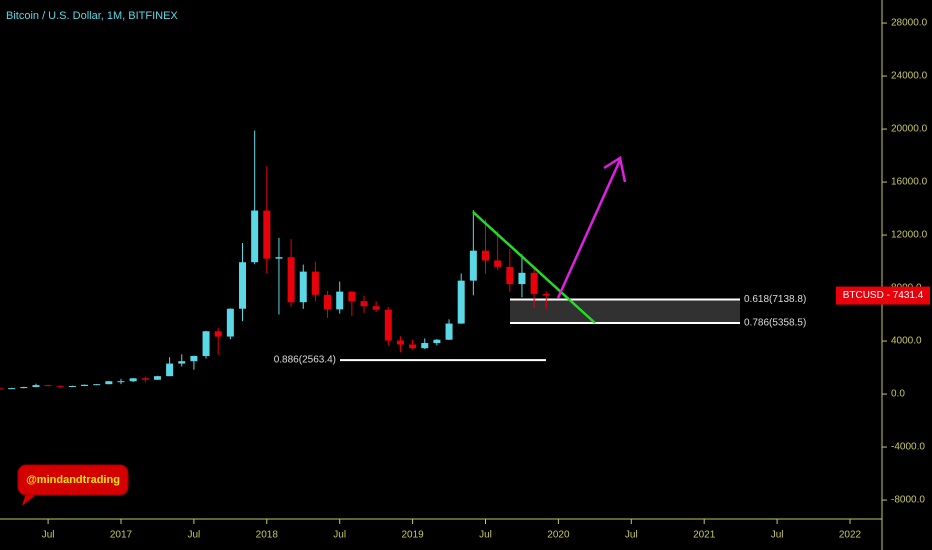  Describe the element at coordinates (92, 16) in the screenshot. I see `chart-title: Bitcoin / U.S. Dollar, 1M, BITFINEX` at that location.